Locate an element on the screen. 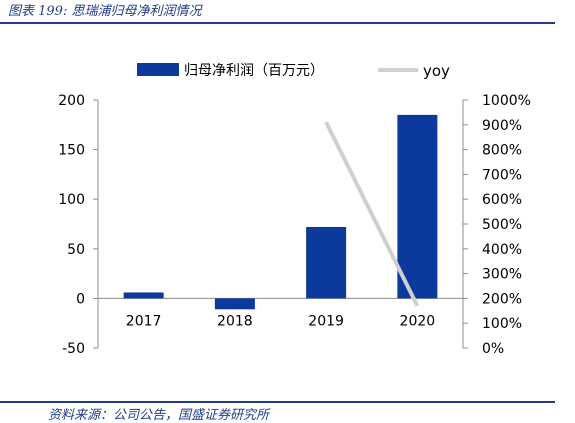  right-axis-tick-label: 300% is located at coordinates (502, 275).